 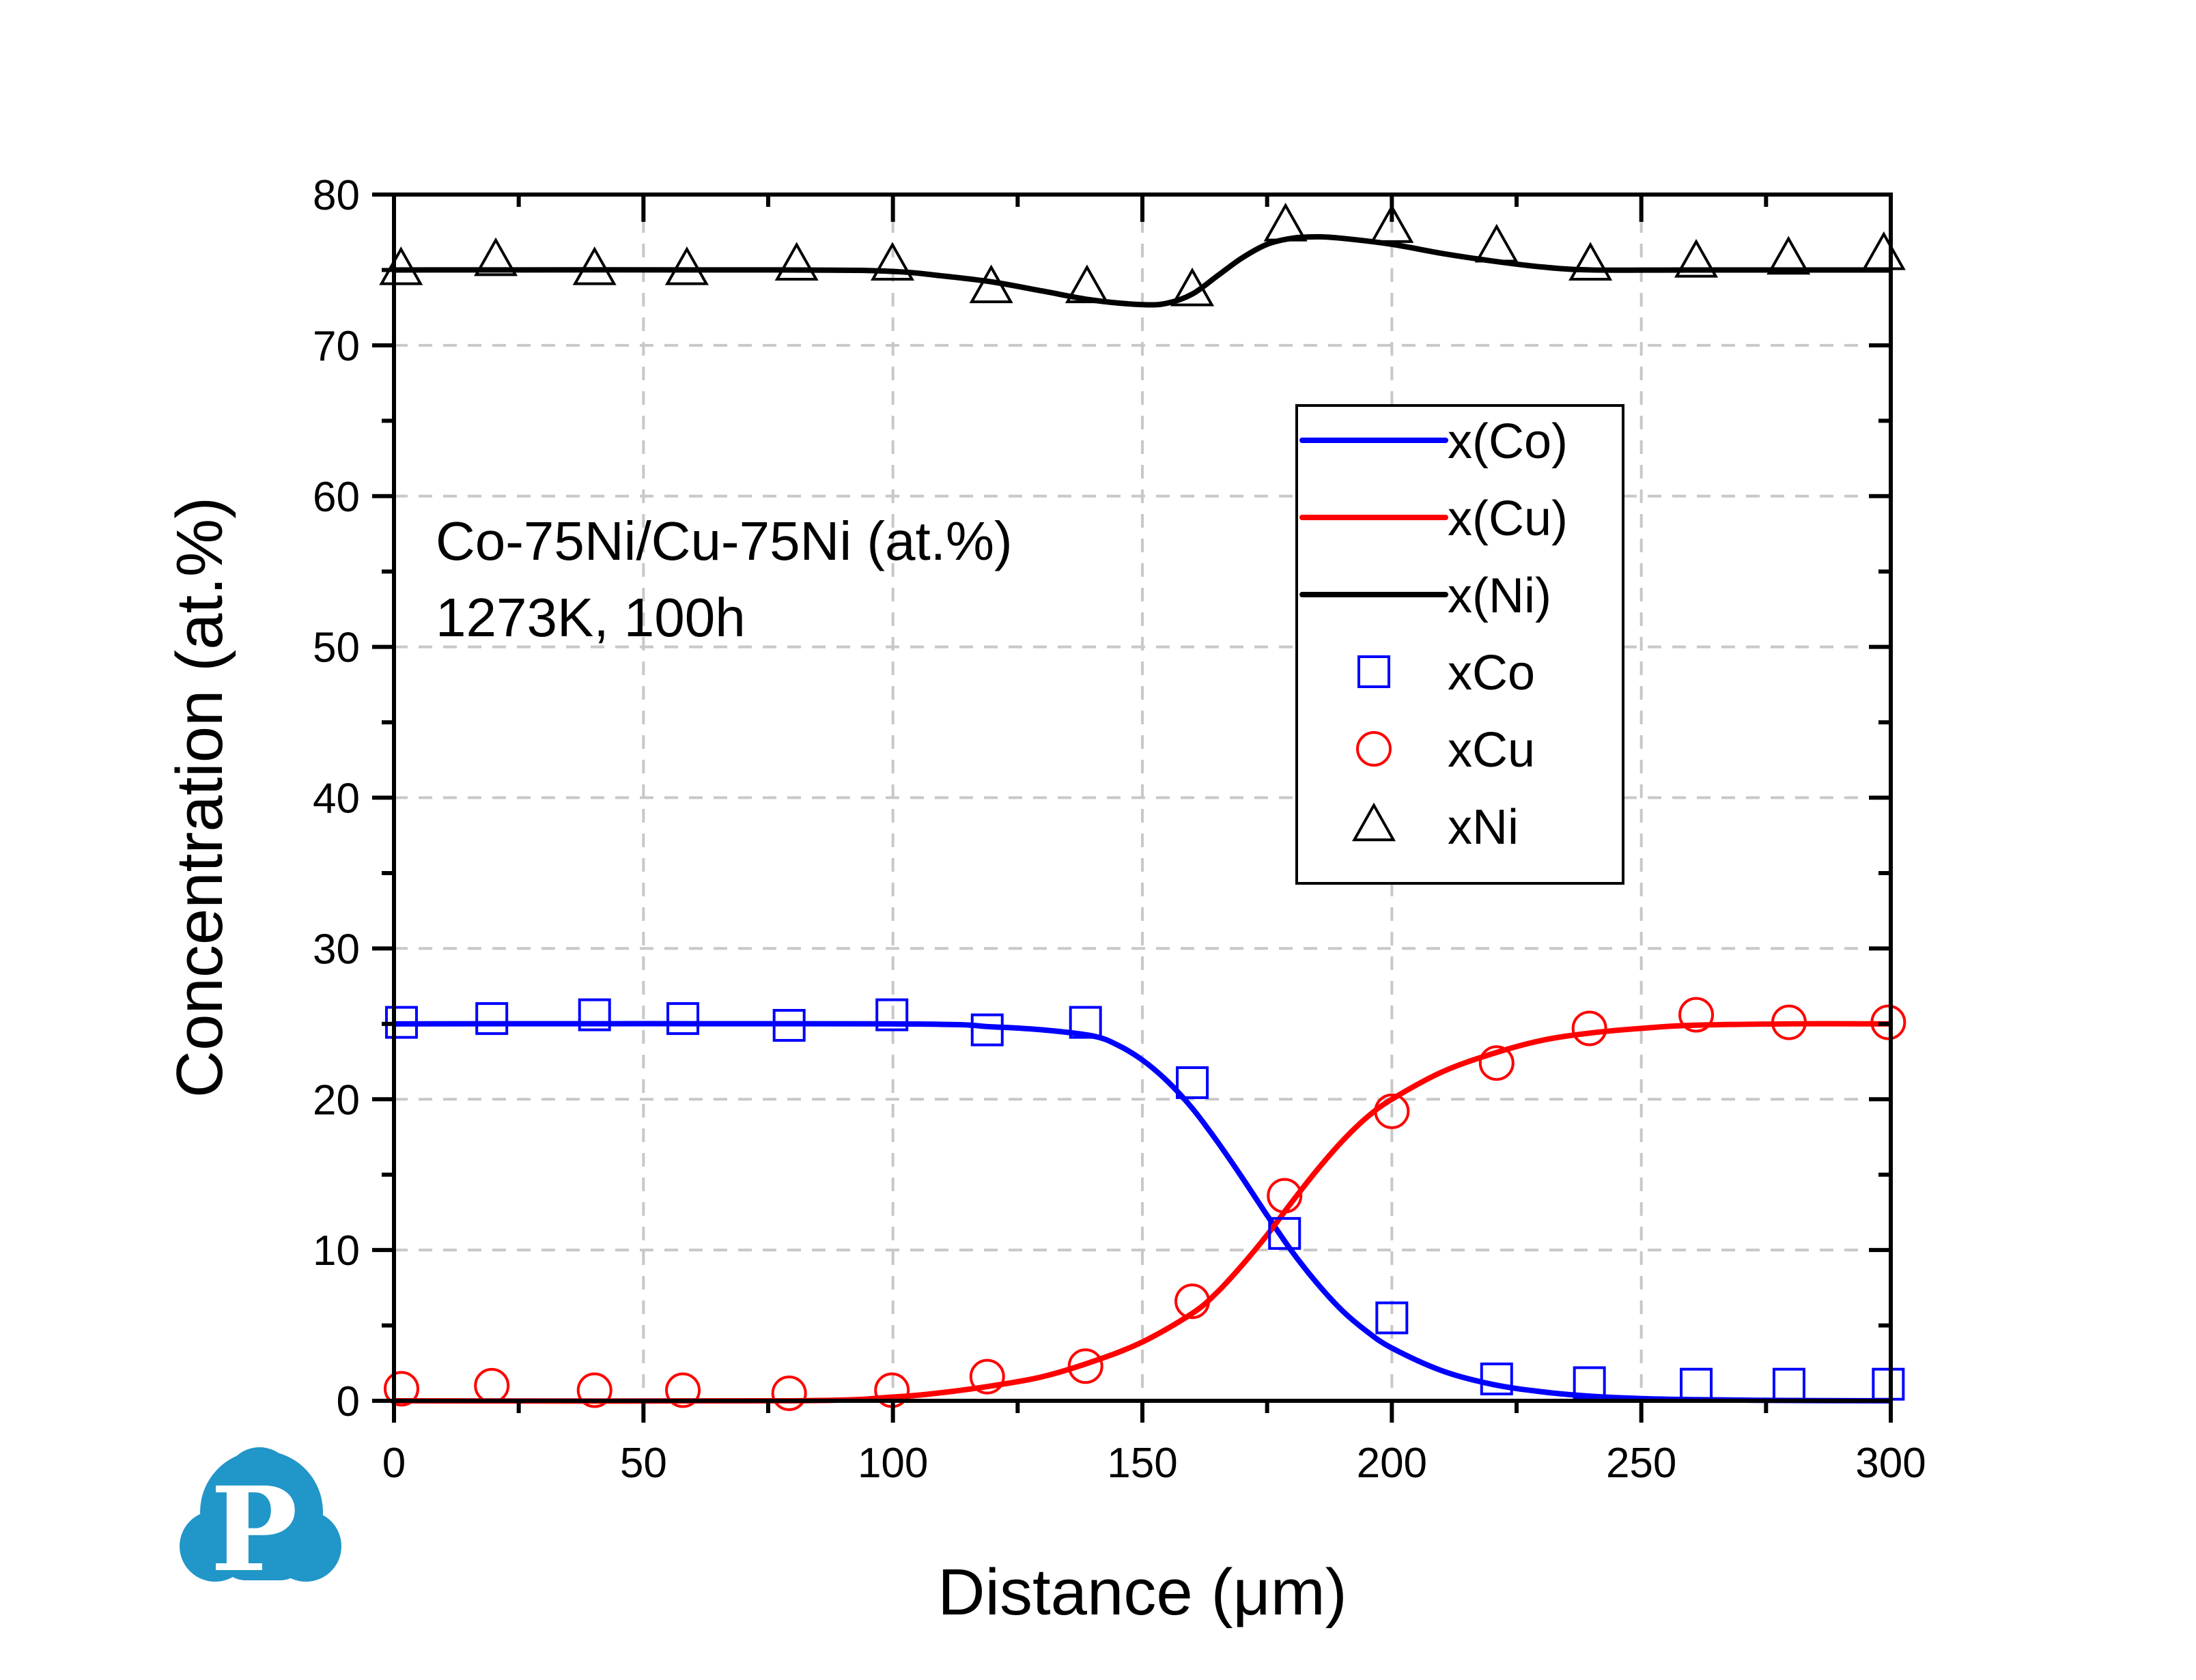 I want to click on y-tick-label: 30, so click(x=336, y=949).